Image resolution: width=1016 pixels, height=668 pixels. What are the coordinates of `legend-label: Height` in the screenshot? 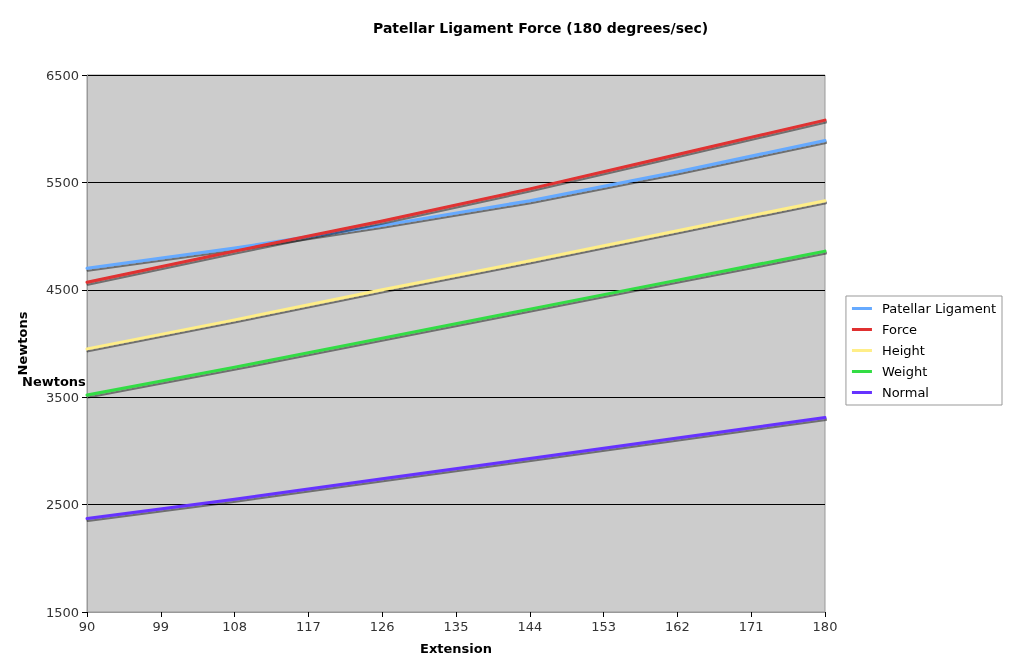 It's located at (903, 350).